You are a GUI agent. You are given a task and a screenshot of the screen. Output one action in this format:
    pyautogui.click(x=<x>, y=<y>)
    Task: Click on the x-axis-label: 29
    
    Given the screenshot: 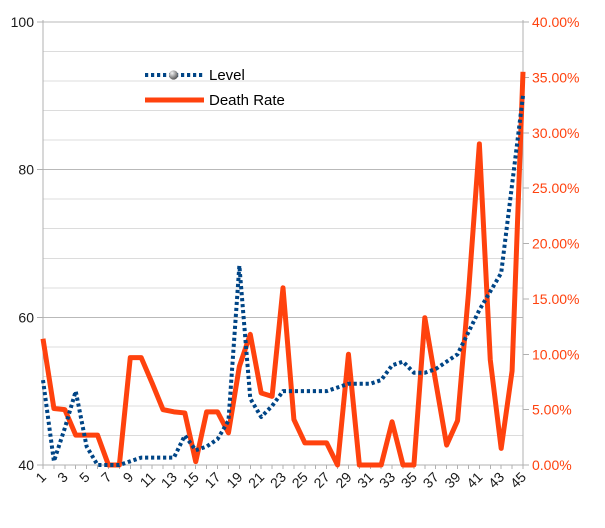 What is the action you would take?
    pyautogui.click(x=343, y=480)
    